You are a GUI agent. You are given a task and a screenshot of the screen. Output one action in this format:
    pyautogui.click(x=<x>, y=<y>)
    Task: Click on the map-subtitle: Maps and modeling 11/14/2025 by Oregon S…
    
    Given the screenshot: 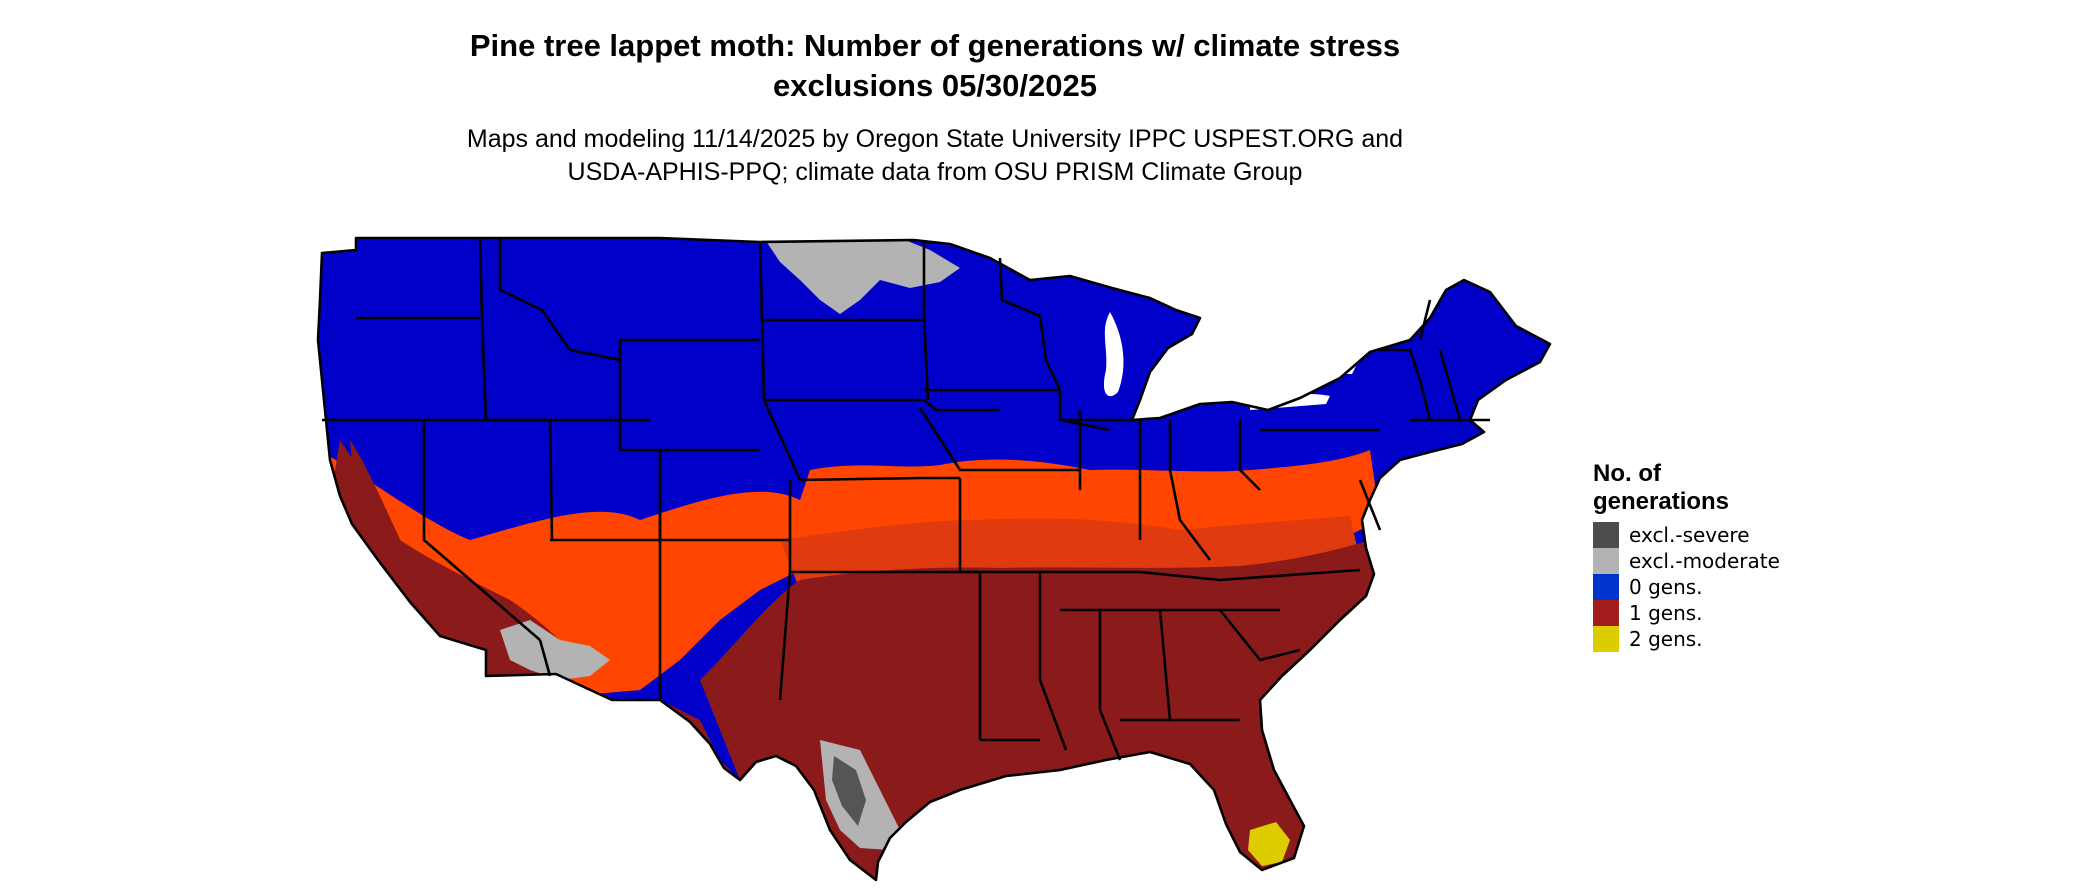 What is the action you would take?
    pyautogui.click(x=935, y=156)
    